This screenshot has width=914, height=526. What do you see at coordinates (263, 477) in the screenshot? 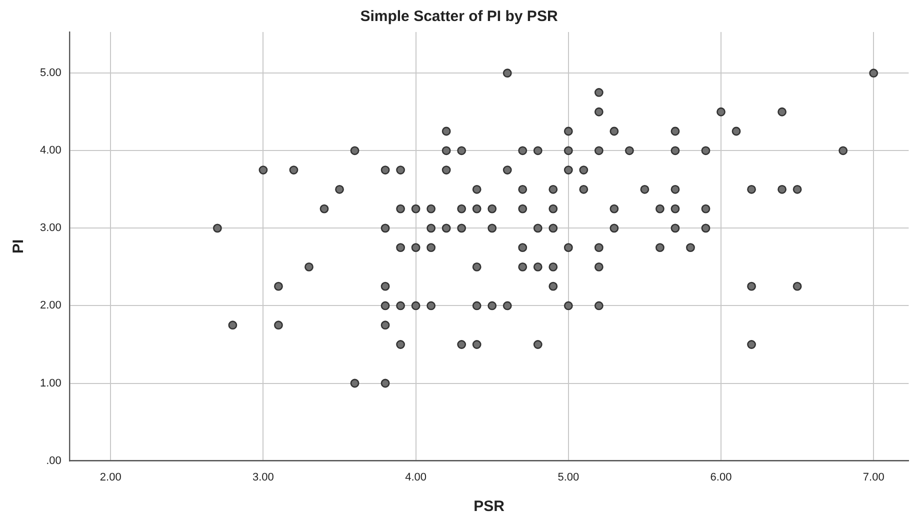
I see `x-tick-label: 3.00` at bounding box center [263, 477].